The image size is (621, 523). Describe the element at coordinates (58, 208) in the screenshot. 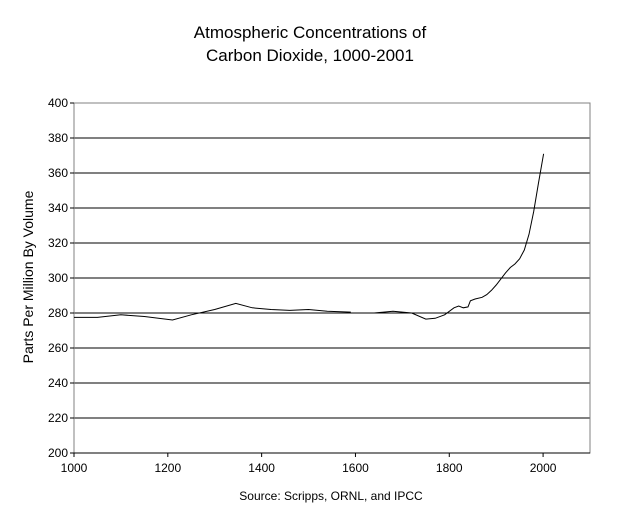

I see `y-tick-label-340: 340` at that location.